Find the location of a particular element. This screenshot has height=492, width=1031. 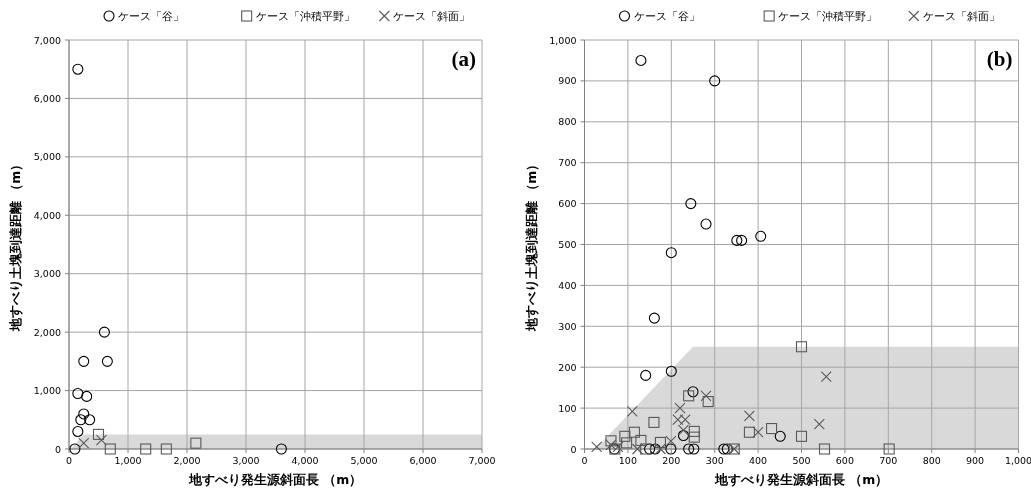

x-tick-label: 100 is located at coordinates (627, 460).